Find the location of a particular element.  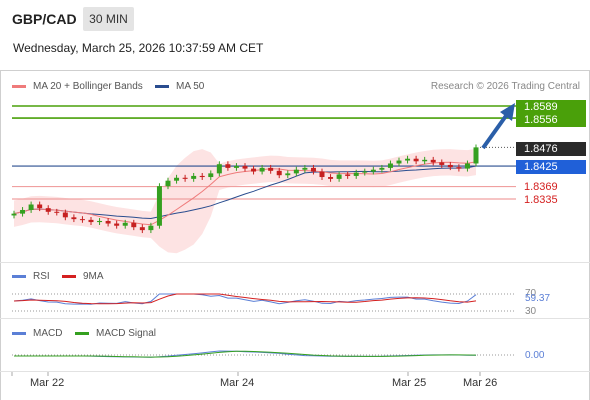

rsi-line is located at coordinates (245, 299).